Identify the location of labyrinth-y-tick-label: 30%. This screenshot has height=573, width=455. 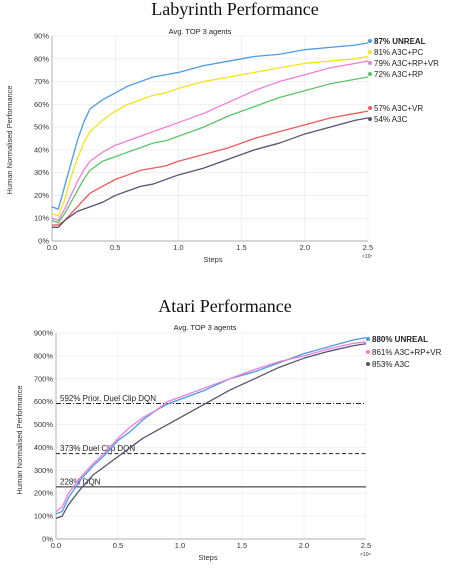
(41, 172).